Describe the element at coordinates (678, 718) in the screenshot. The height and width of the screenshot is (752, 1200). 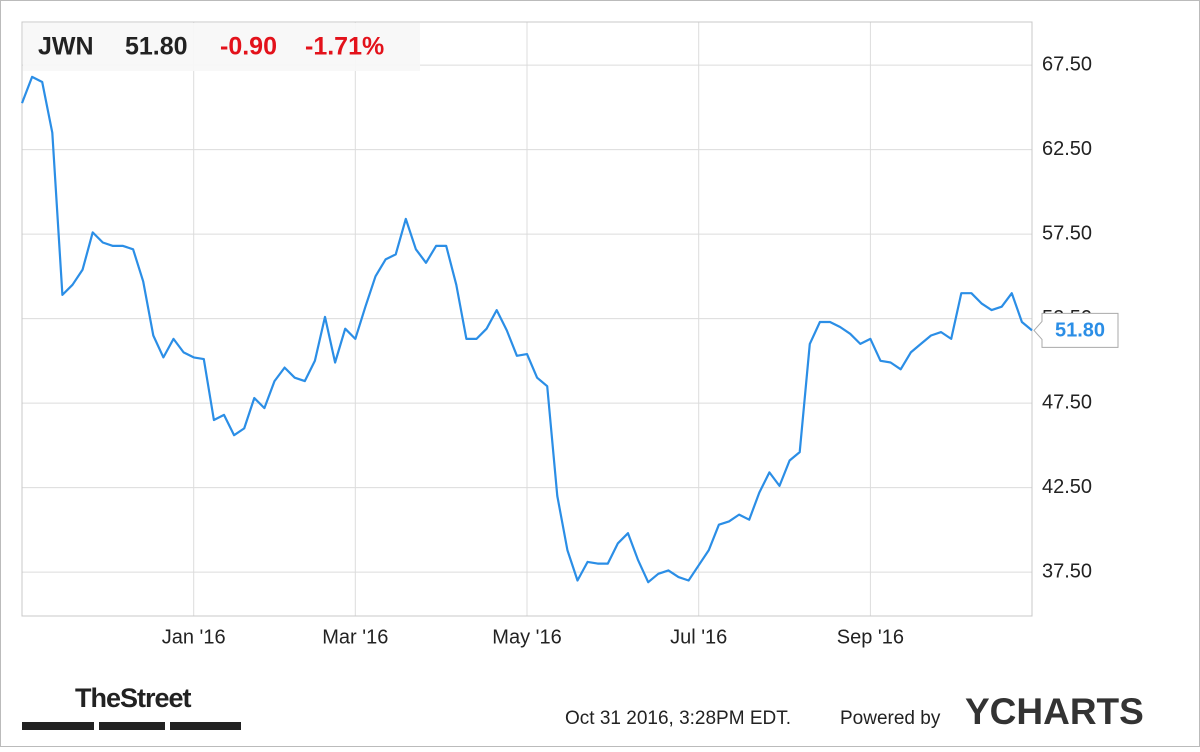
I see `timestamp: Oct 31 2016, 3:28PM EDT.` at that location.